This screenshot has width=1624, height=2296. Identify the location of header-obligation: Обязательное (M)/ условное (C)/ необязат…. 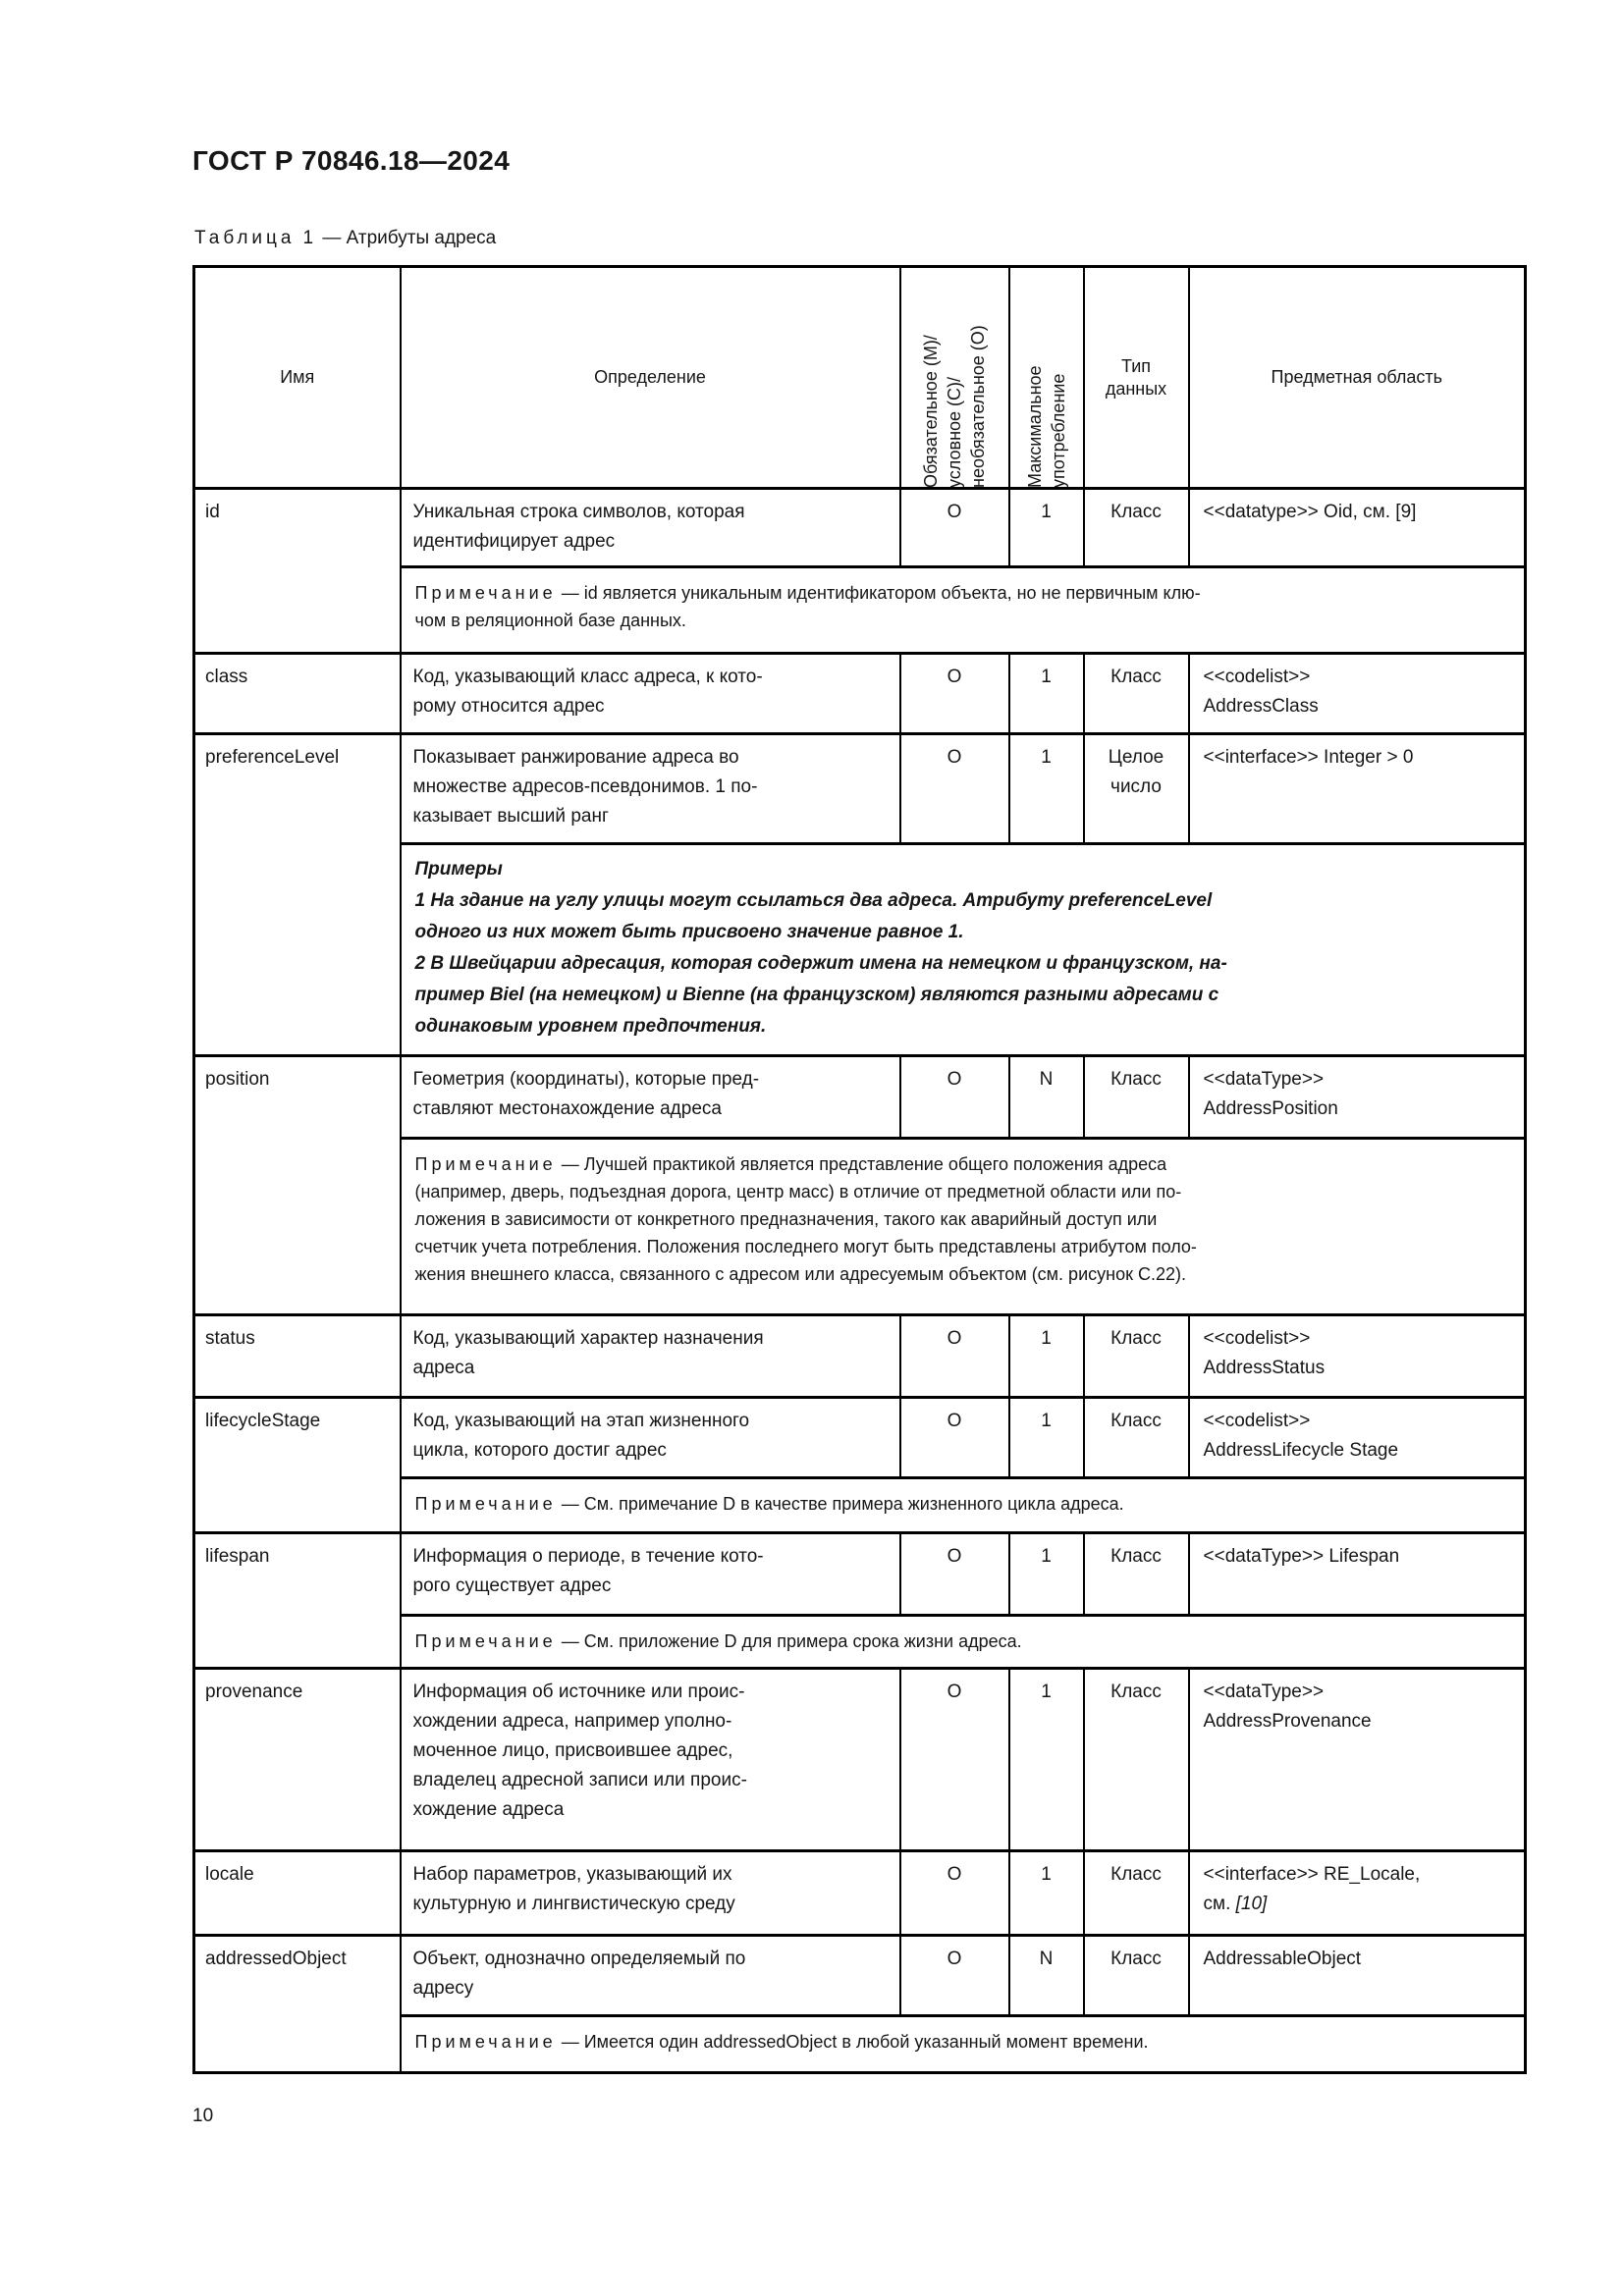
(954, 377).